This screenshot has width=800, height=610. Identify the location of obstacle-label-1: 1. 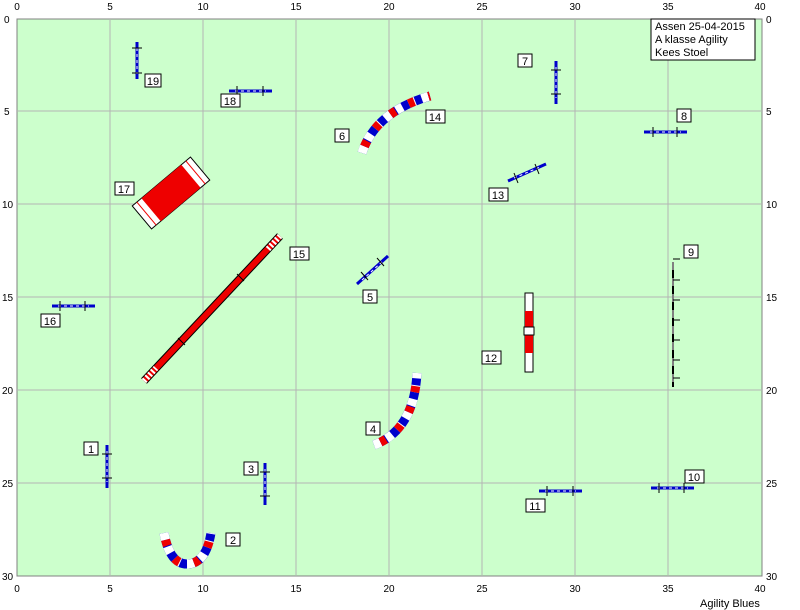
(91, 448).